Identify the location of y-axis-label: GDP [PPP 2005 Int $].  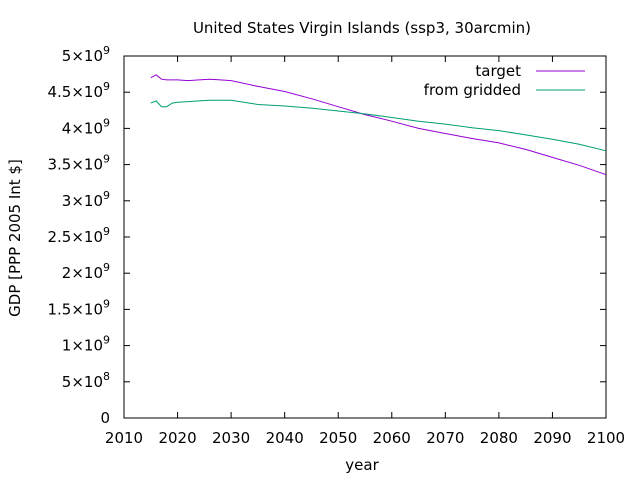
(15, 238).